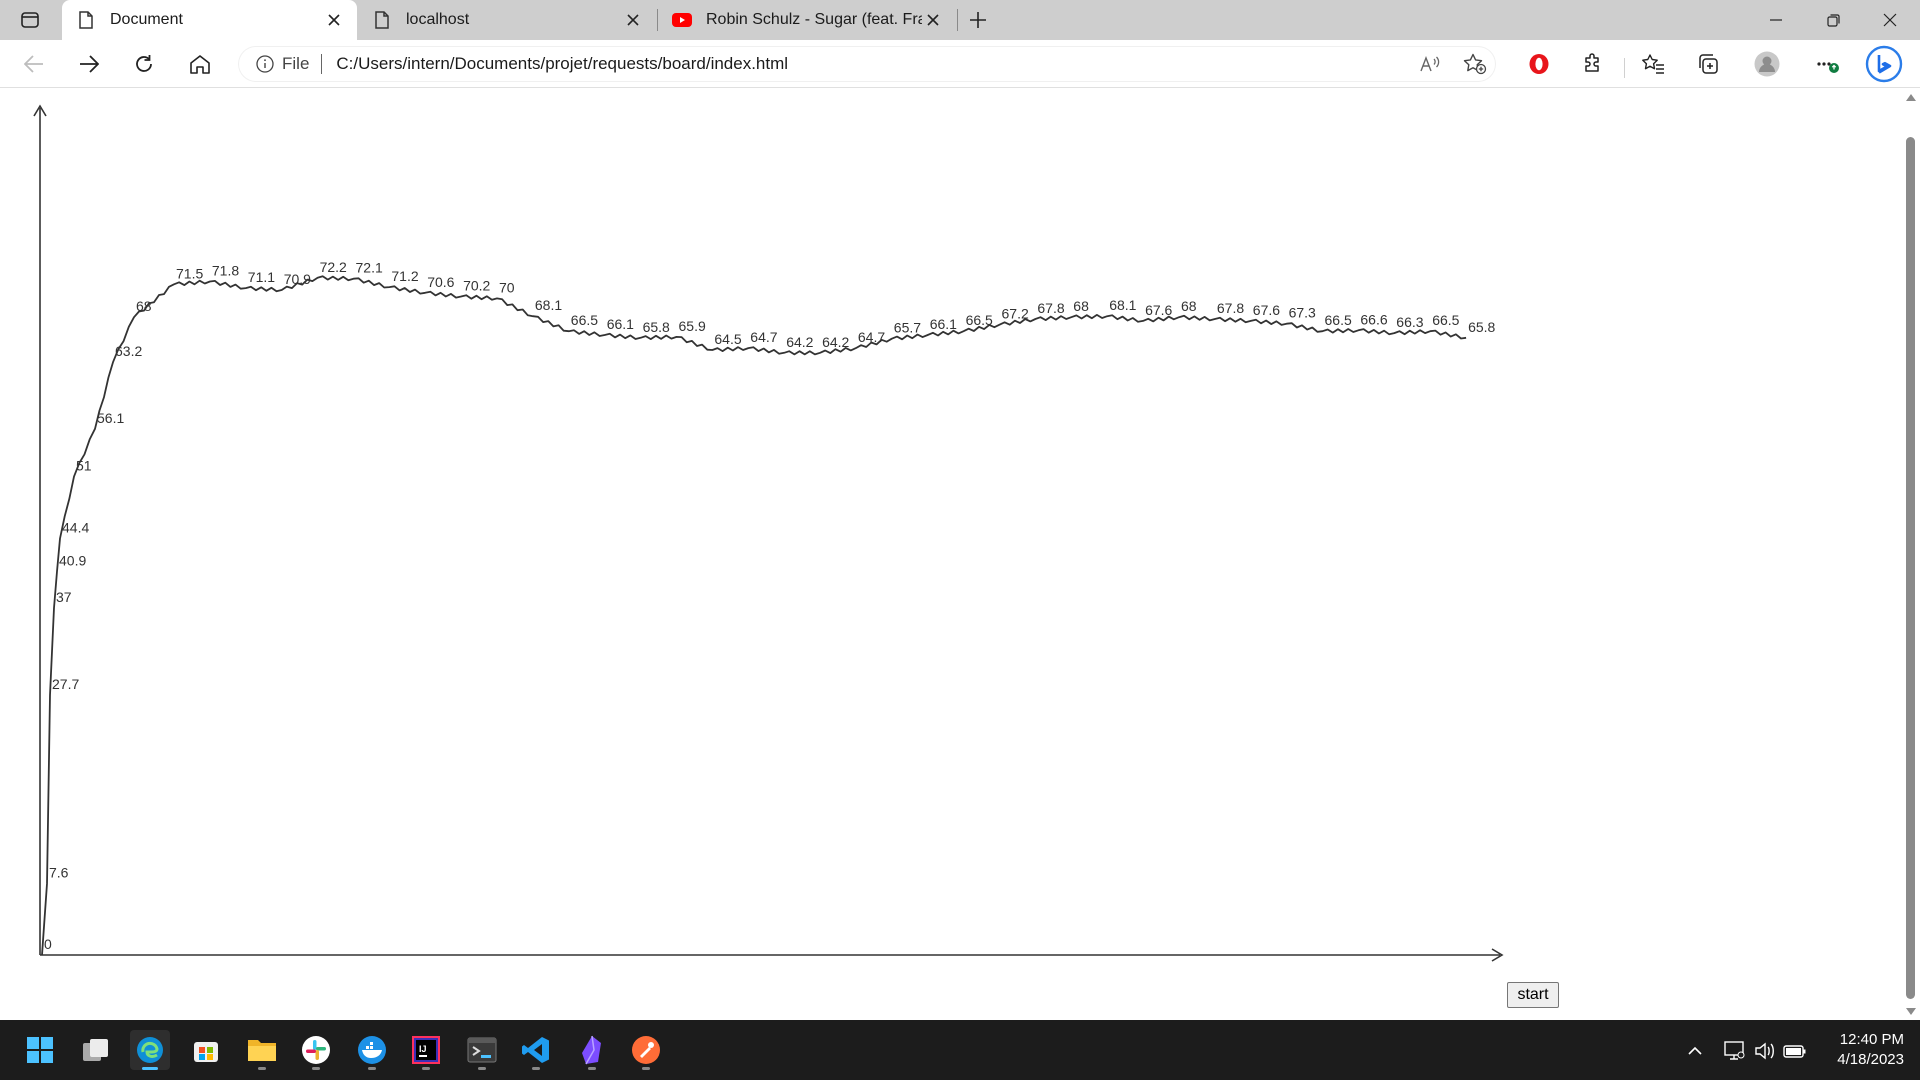 This screenshot has width=1920, height=1080. Describe the element at coordinates (65, 684) in the screenshot. I see `data-label: 27.7` at that location.